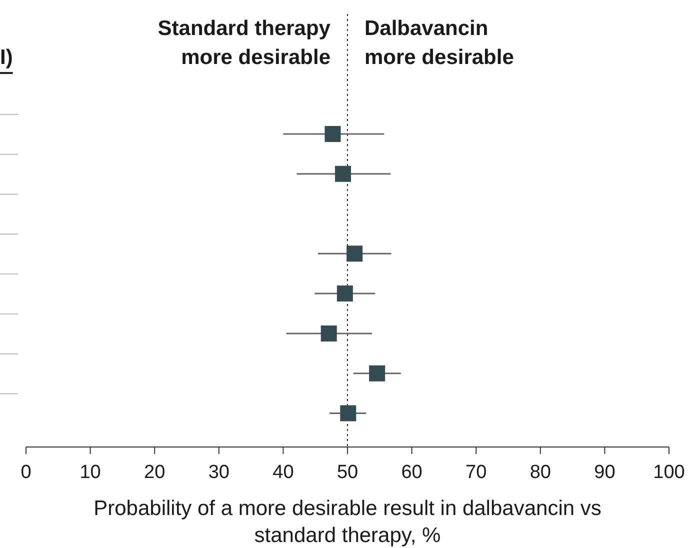  Describe the element at coordinates (90, 472) in the screenshot. I see `x-tick-label: 10` at that location.